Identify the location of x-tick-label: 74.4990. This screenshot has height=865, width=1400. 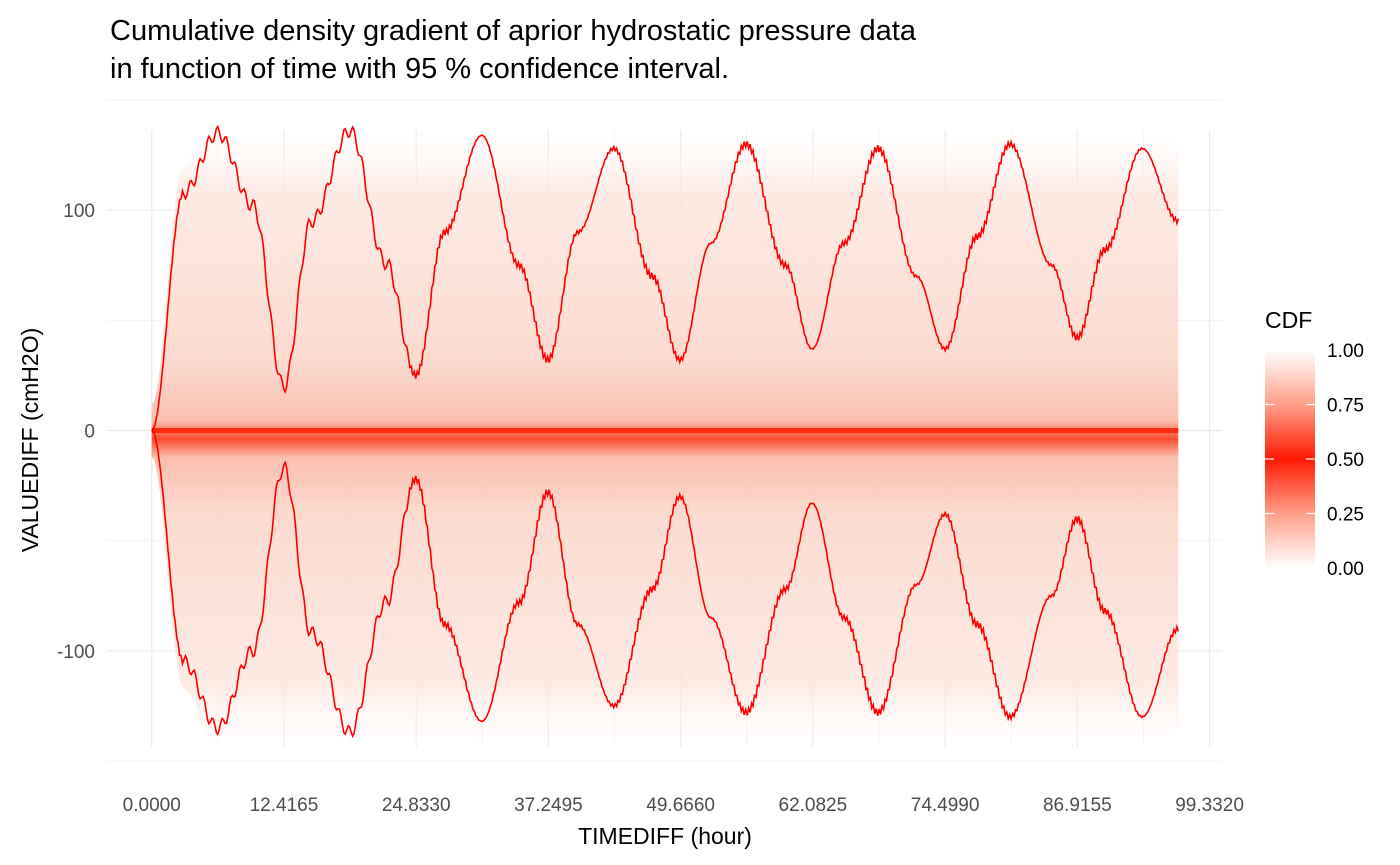
(945, 805).